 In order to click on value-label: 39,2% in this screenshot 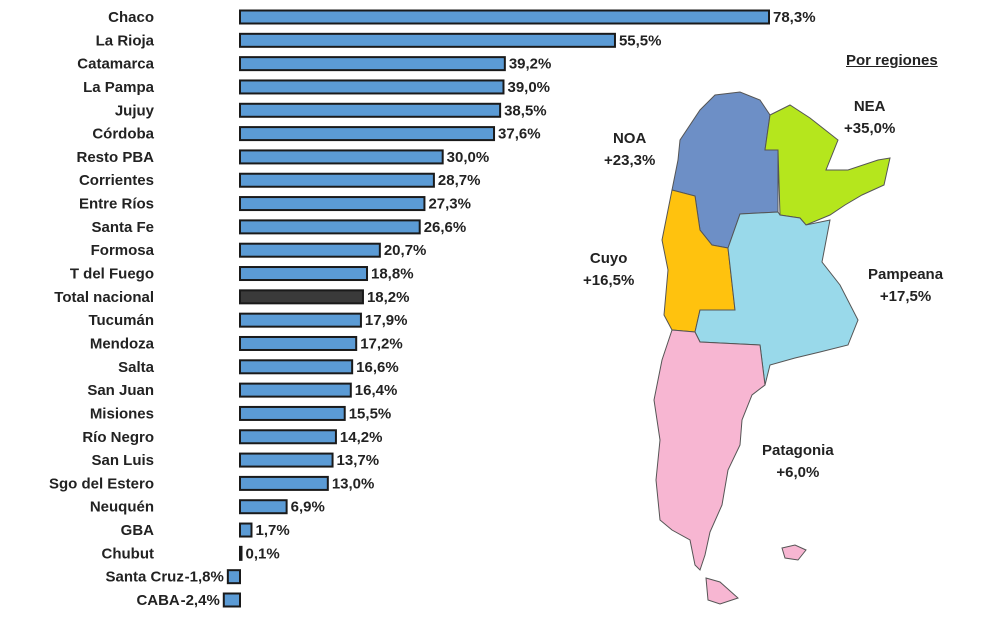, I will do `click(530, 64)`.